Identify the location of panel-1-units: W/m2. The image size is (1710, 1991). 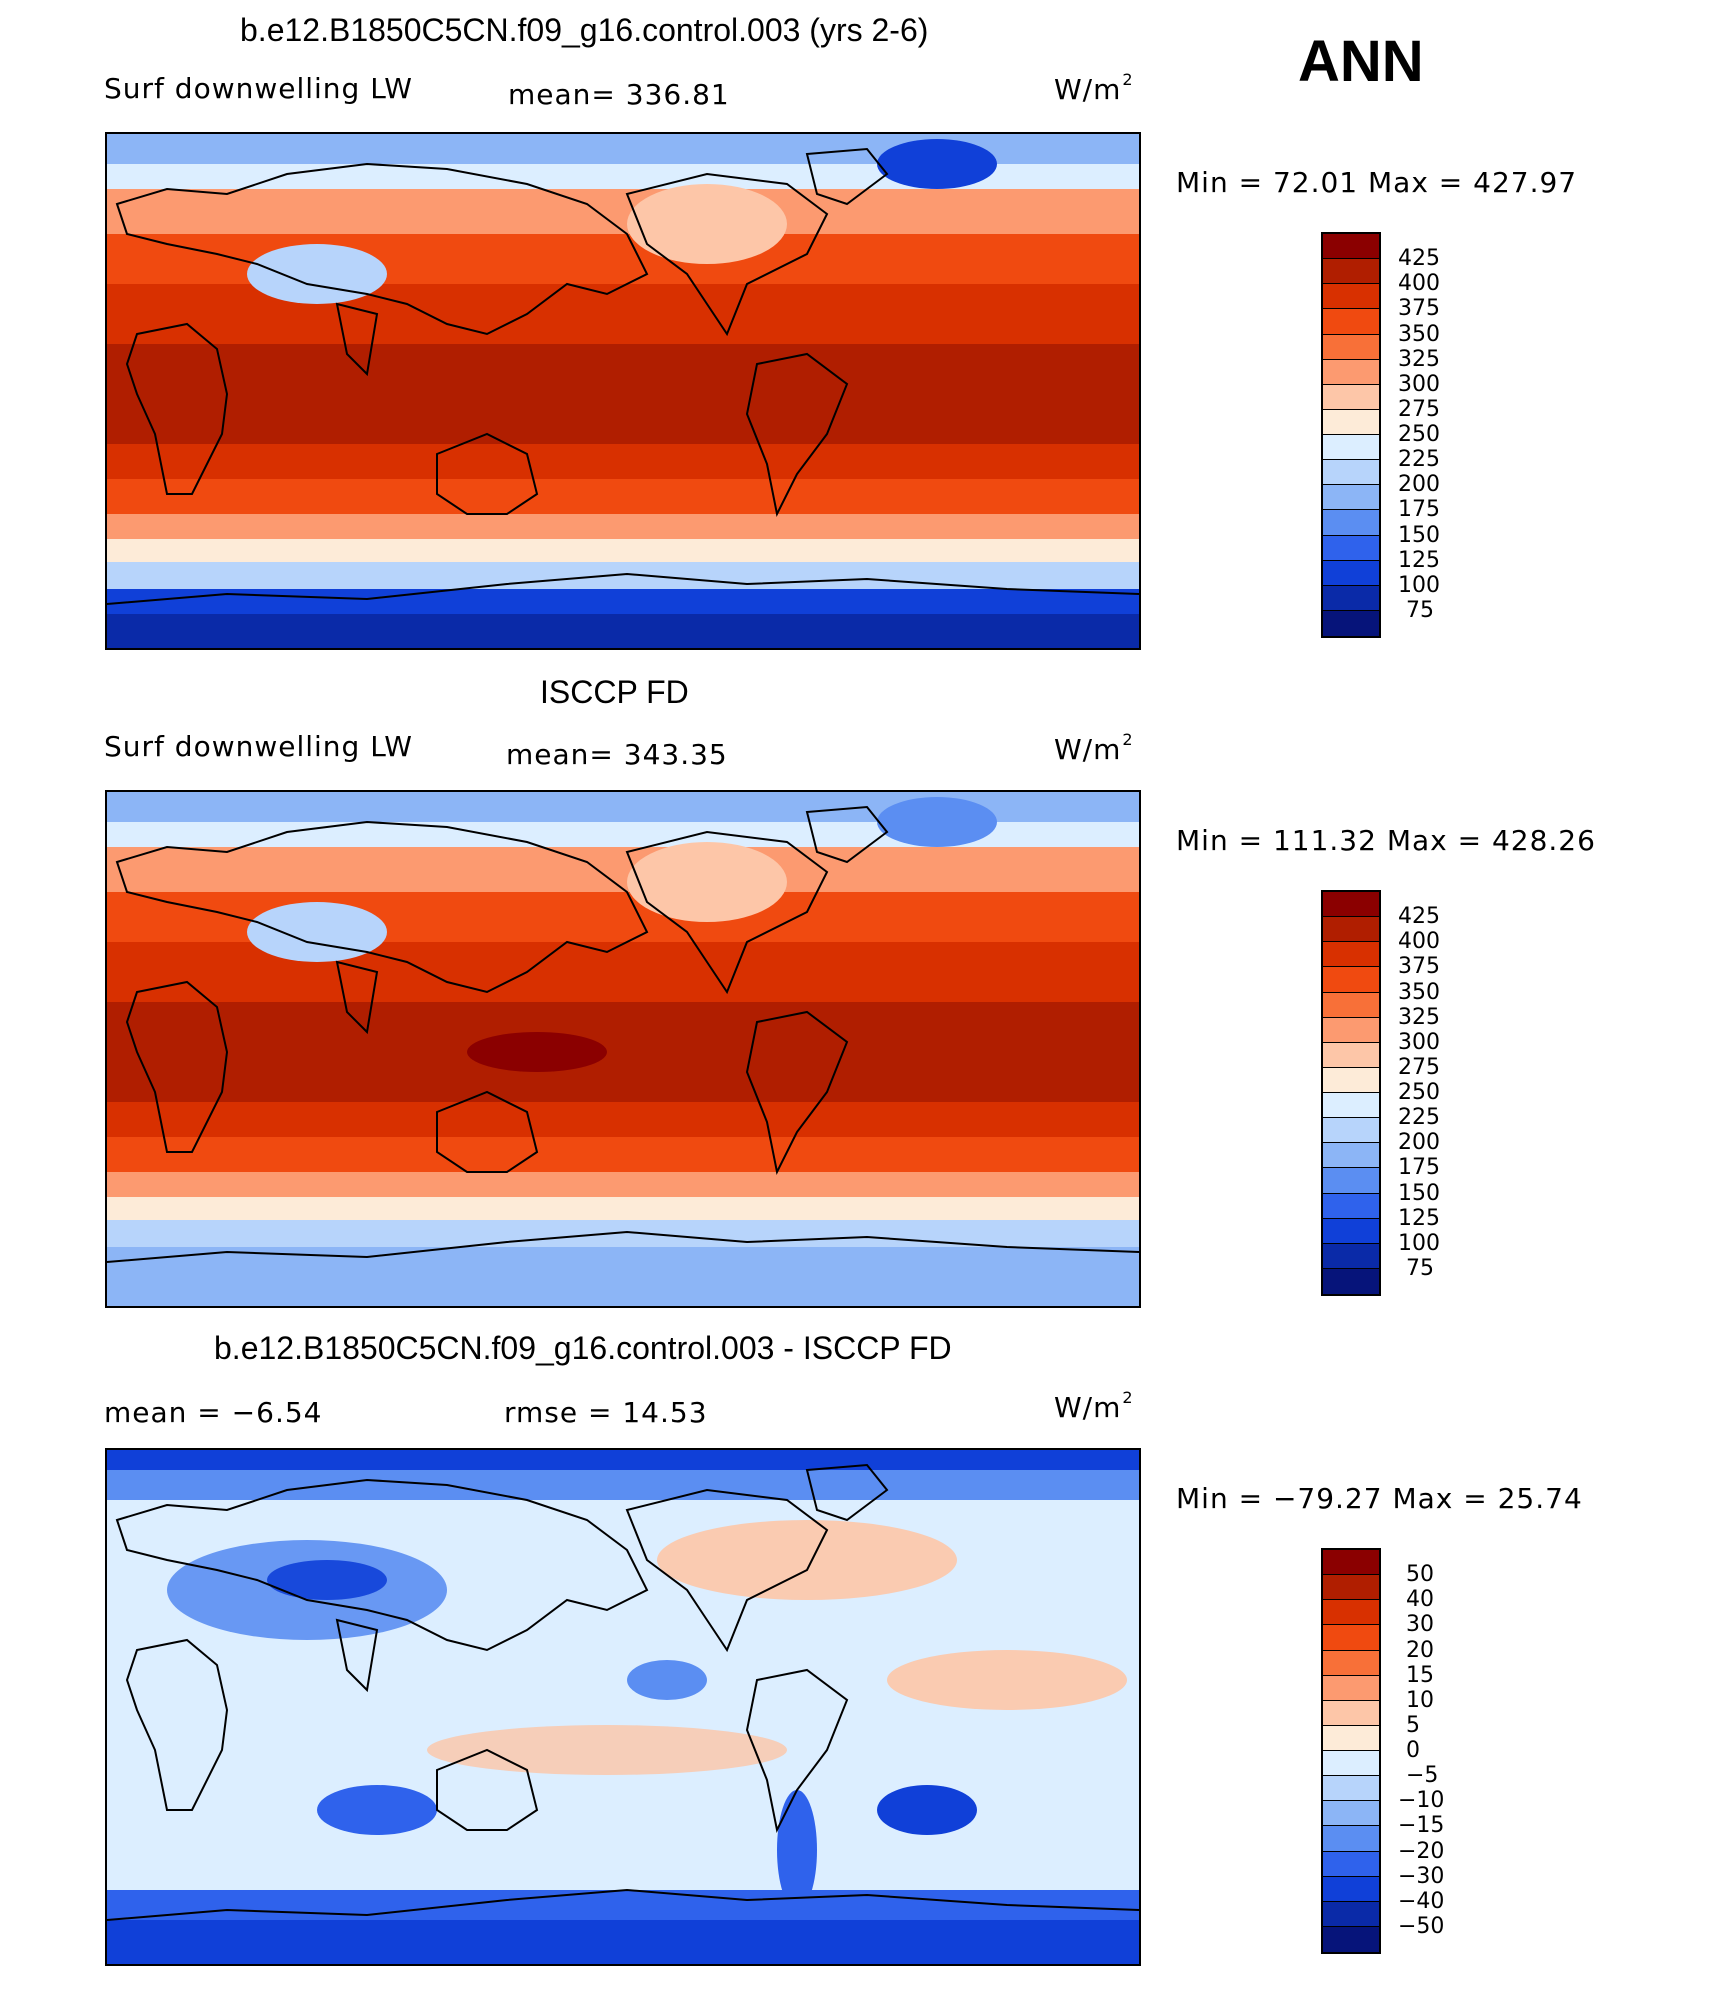
(1094, 88).